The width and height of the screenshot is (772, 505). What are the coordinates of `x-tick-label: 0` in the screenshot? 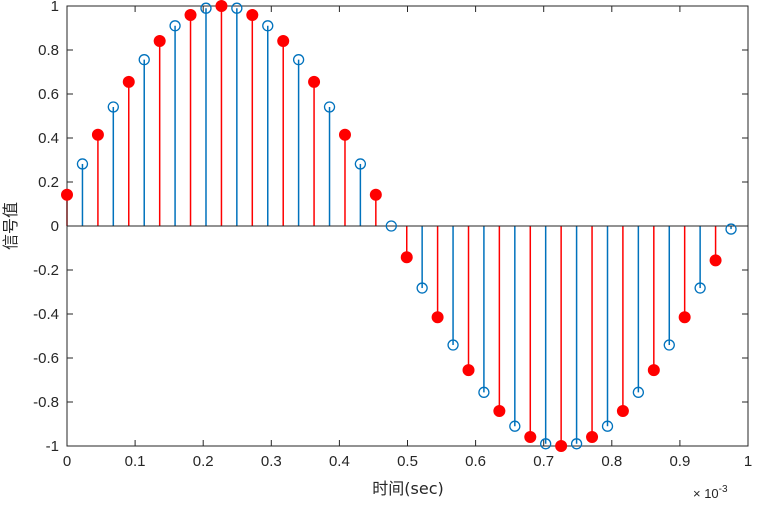 It's located at (67, 461).